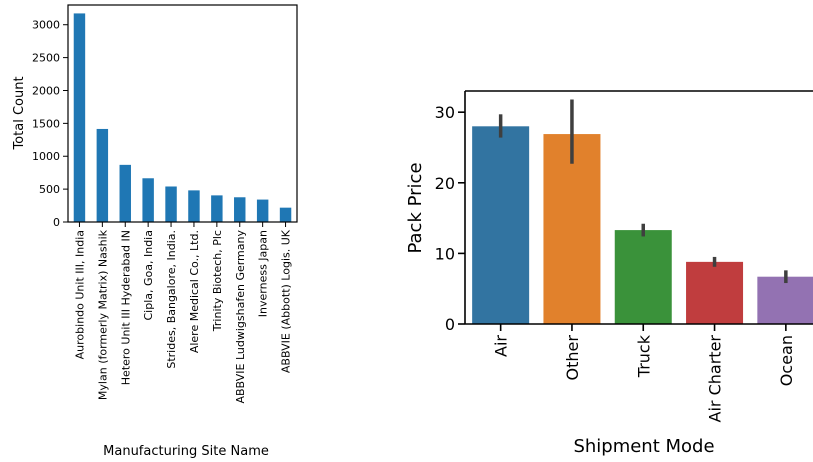  What do you see at coordinates (715, 379) in the screenshot?
I see `shipment-x-tick-label: Air Charter` at bounding box center [715, 379].